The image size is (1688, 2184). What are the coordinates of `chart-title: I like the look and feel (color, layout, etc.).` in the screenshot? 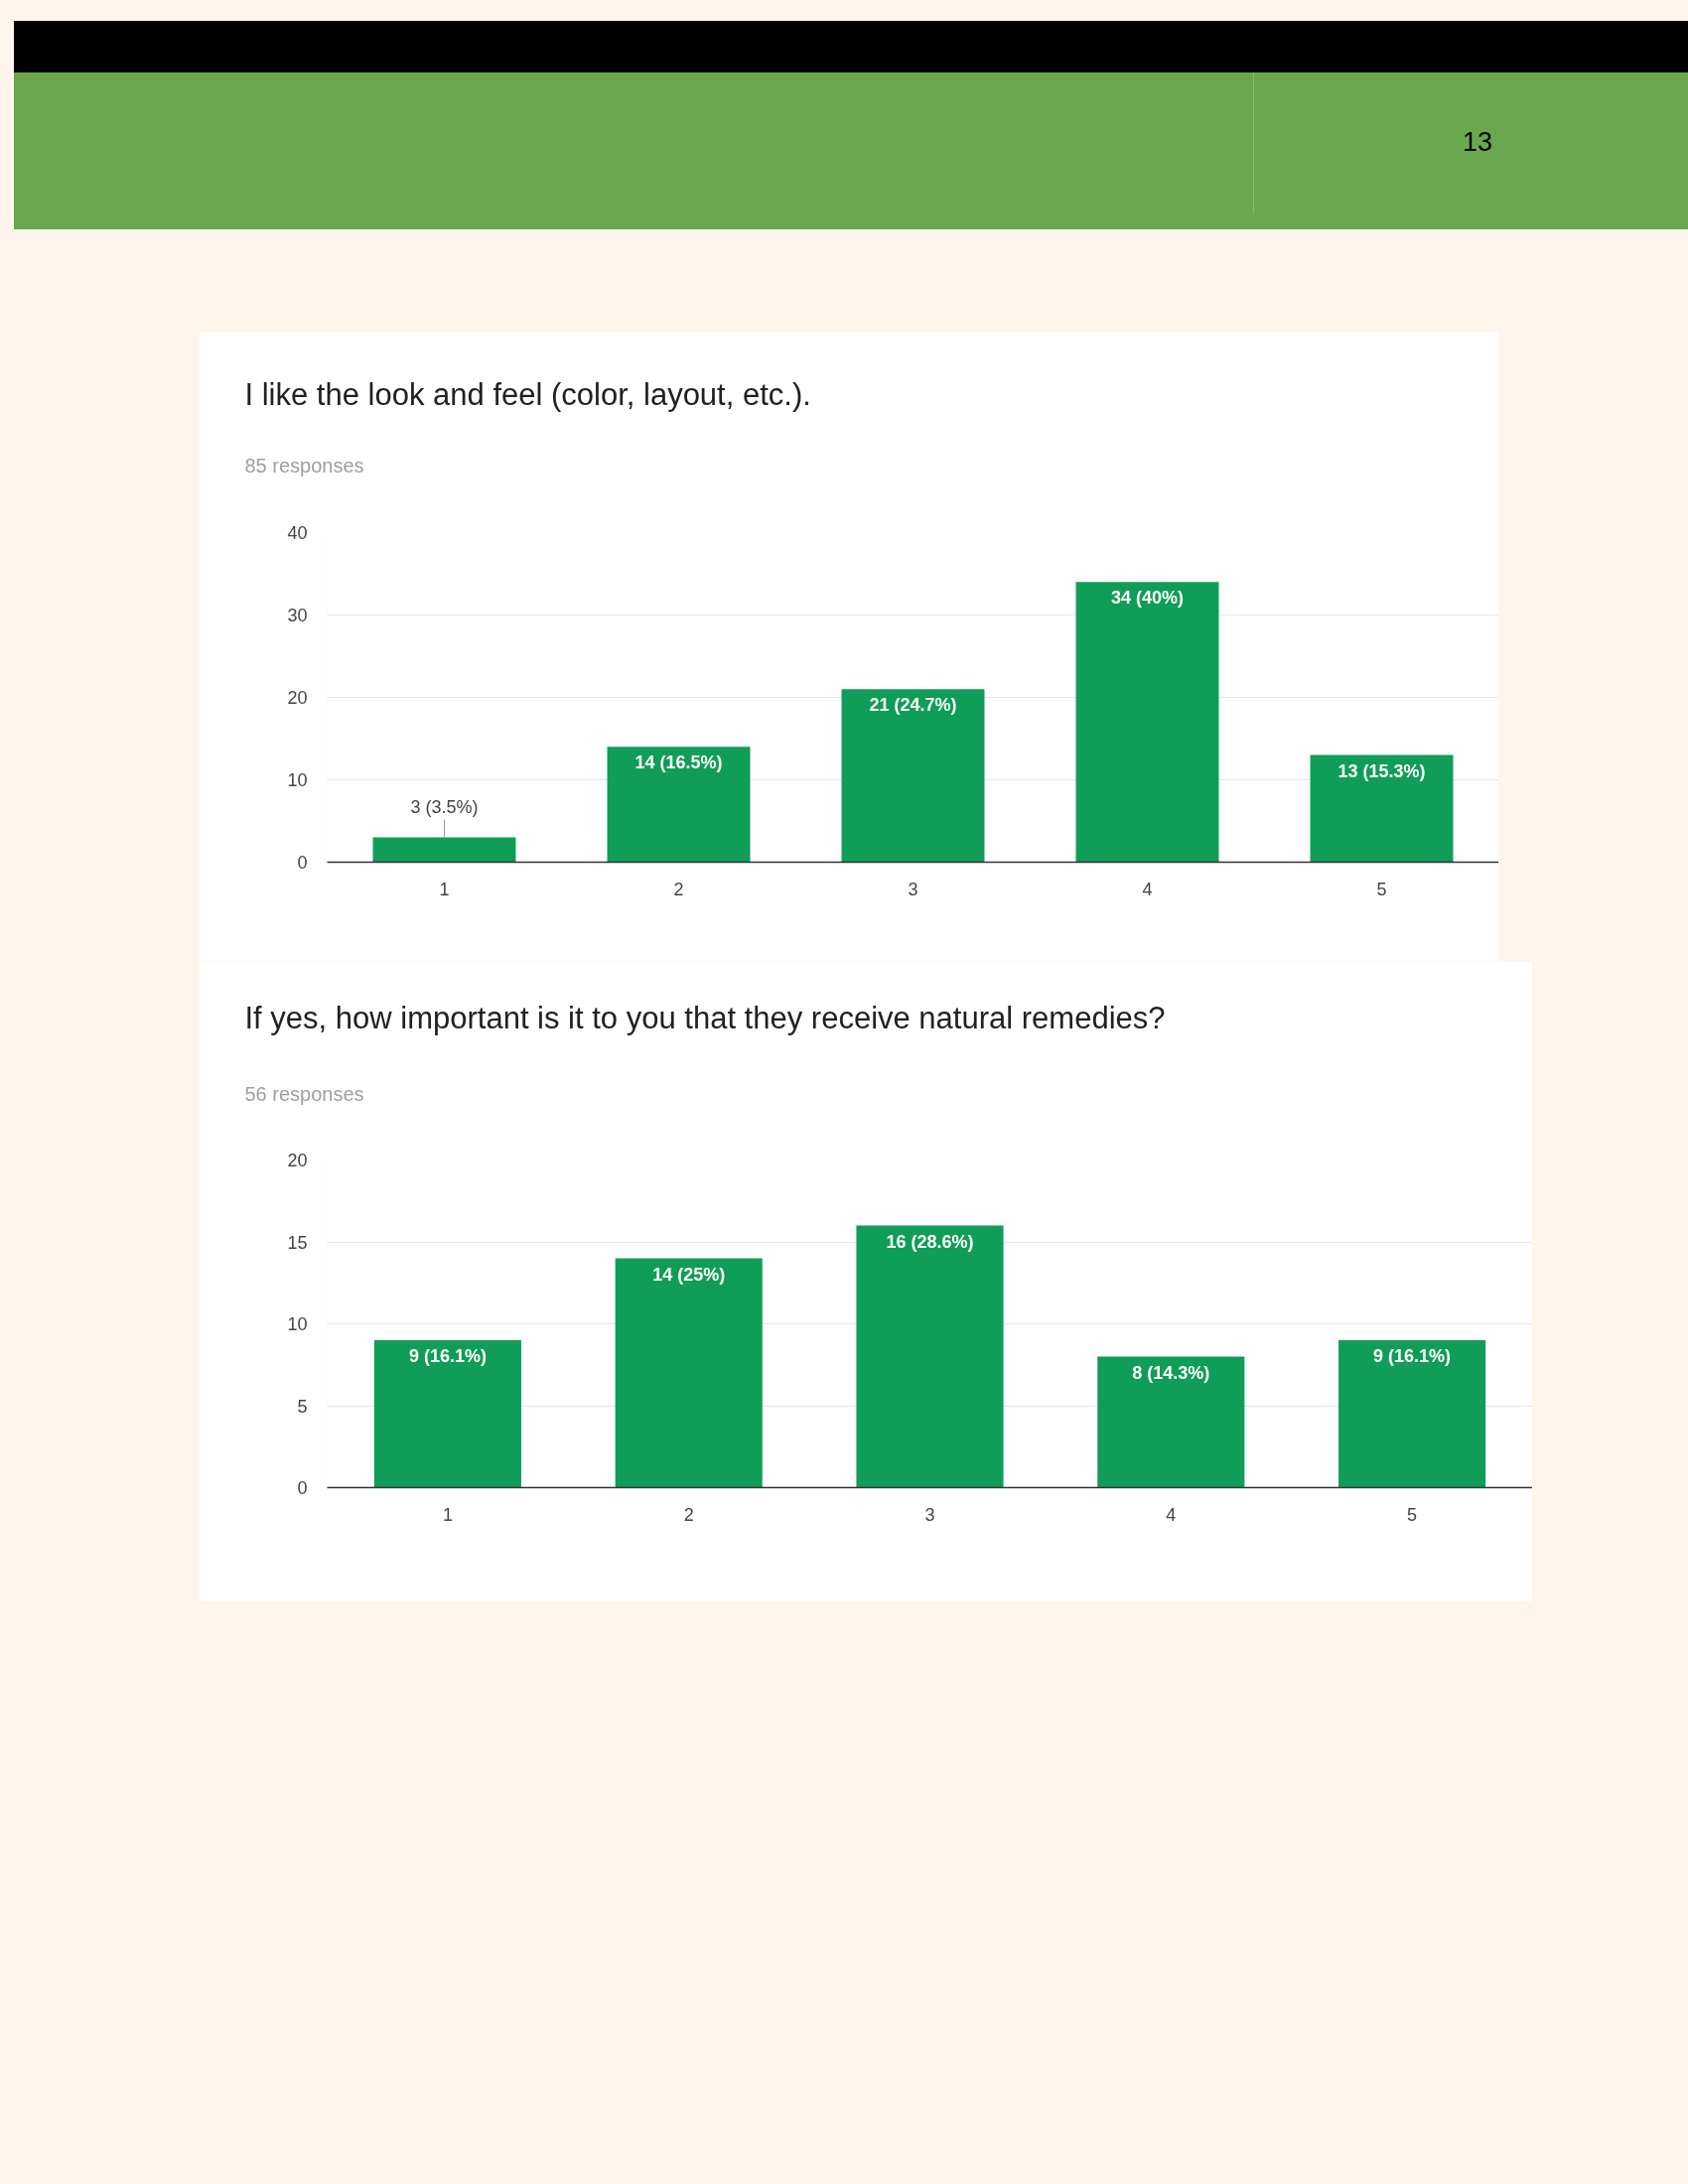 It's located at (527, 394).